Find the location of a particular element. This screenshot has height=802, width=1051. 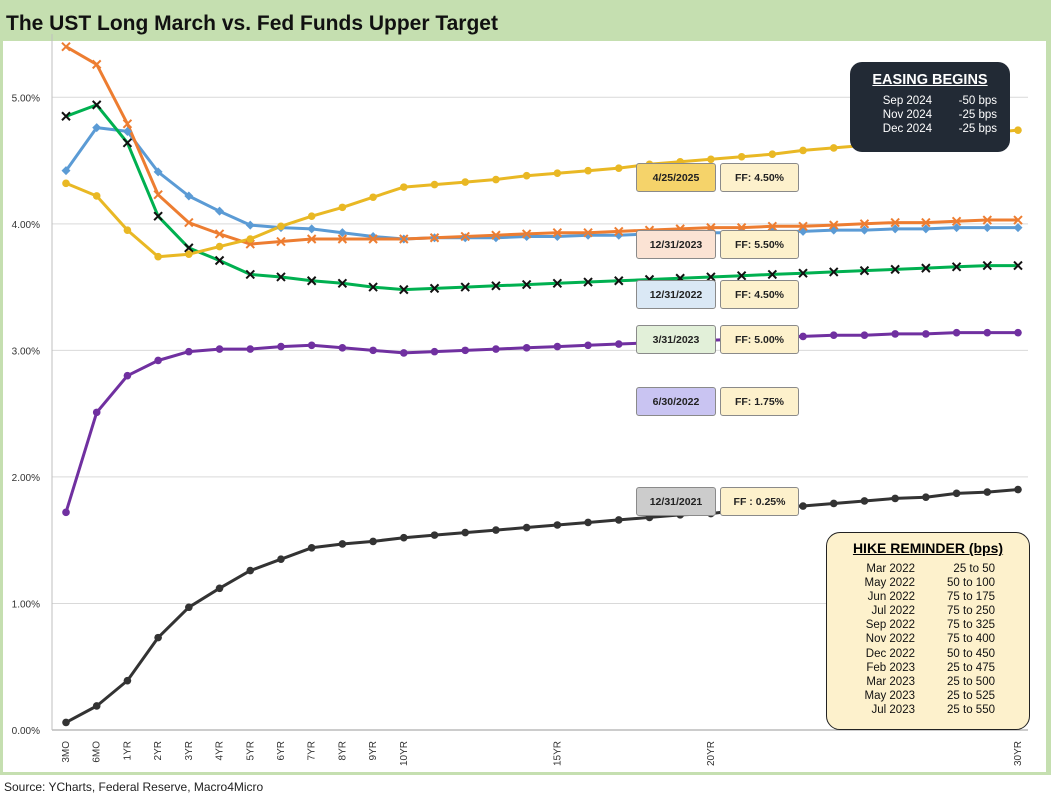

x-tick-label: 8YR is located at coordinates (342, 750).